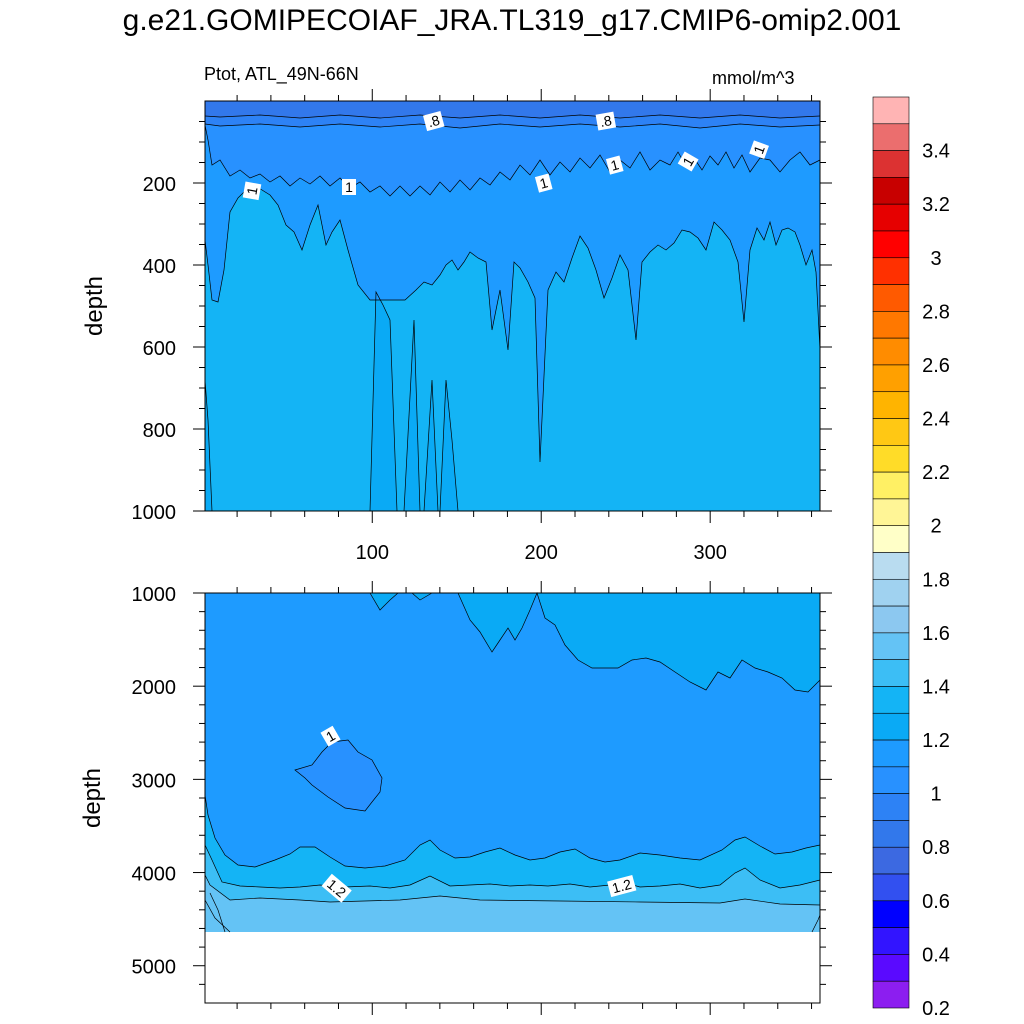  Describe the element at coordinates (338, 775) in the screenshot. I see `lower-band-0.8-island` at that location.